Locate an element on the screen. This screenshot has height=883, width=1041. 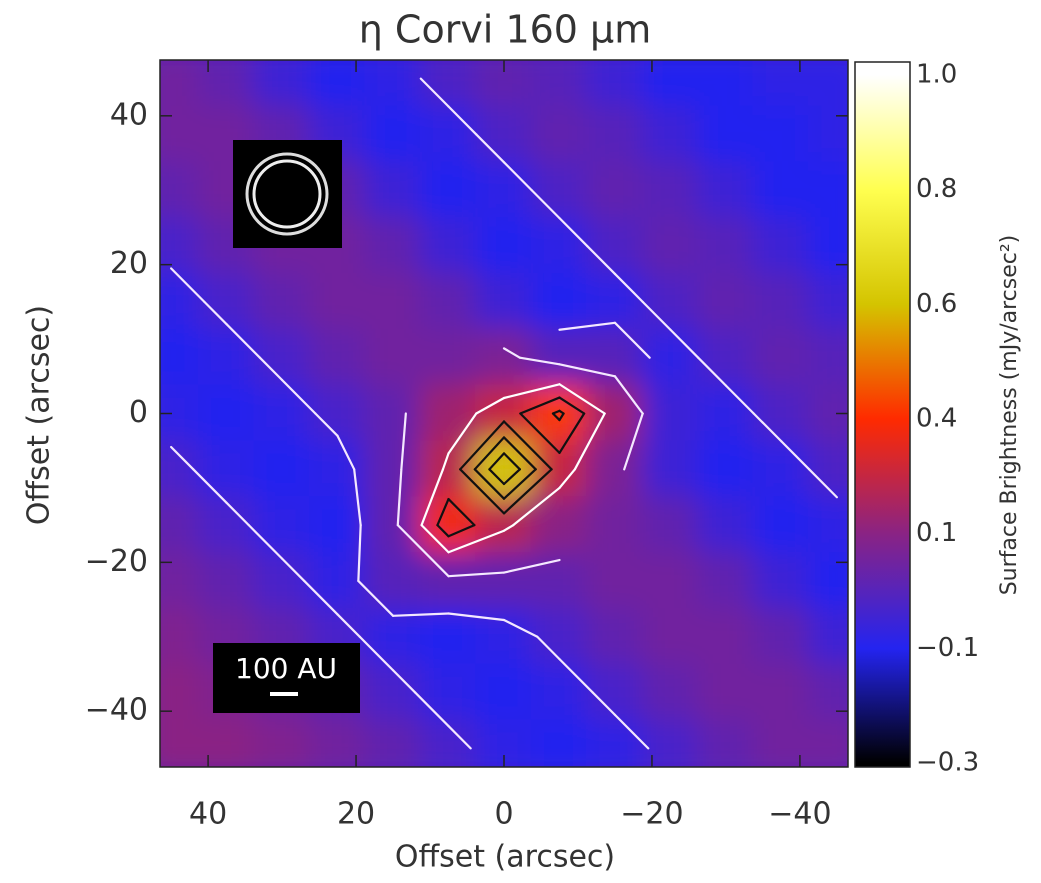
colorbar-label: Surface Brightness (mJy/arcsec²) is located at coordinates (1009, 415).